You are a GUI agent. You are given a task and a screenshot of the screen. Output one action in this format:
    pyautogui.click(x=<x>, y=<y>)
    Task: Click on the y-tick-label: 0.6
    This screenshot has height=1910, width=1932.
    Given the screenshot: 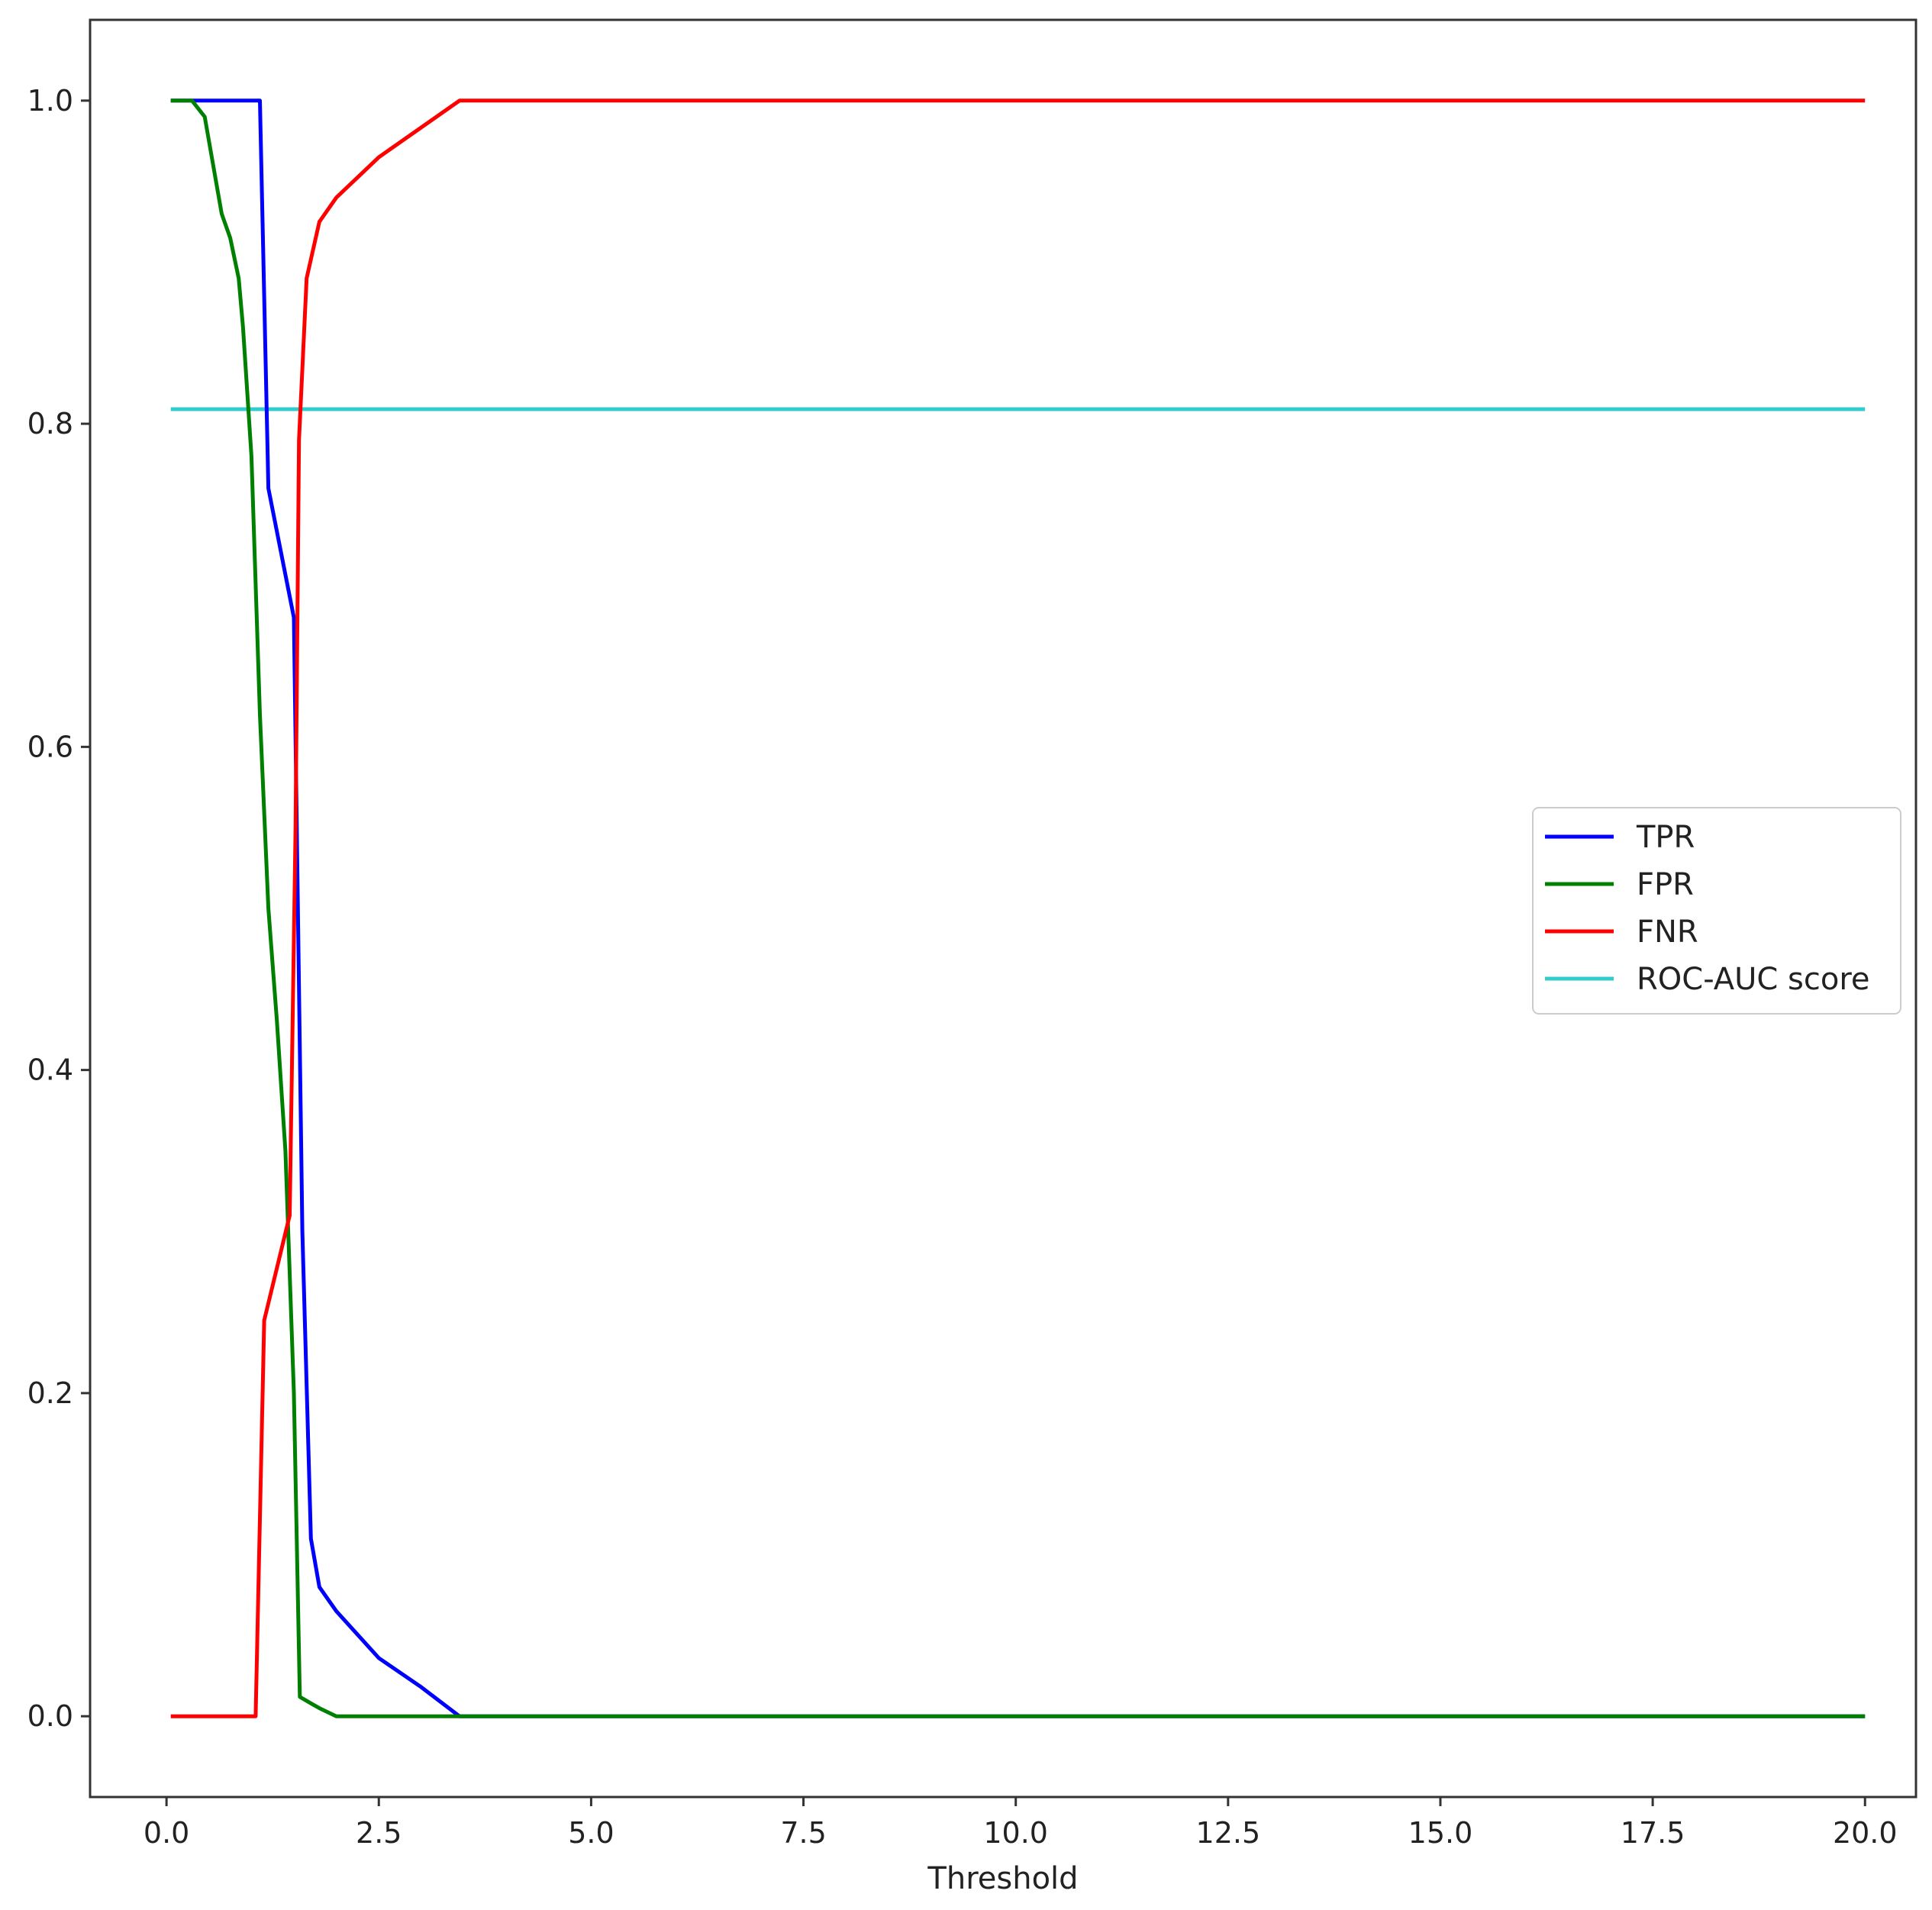 What is the action you would take?
    pyautogui.click(x=50, y=746)
    